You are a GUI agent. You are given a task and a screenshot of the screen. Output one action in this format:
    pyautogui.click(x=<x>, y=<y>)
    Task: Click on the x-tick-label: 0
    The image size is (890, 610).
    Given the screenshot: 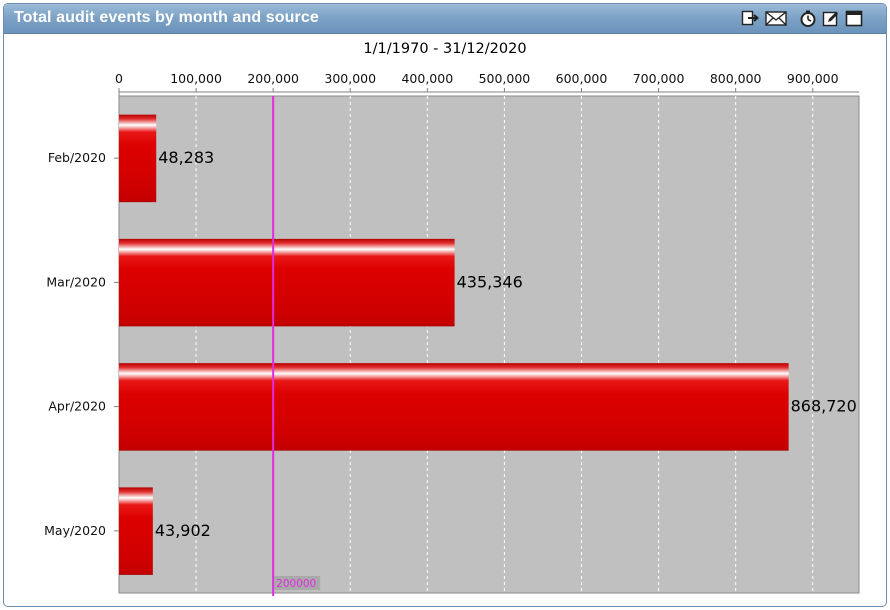 What is the action you would take?
    pyautogui.click(x=119, y=78)
    